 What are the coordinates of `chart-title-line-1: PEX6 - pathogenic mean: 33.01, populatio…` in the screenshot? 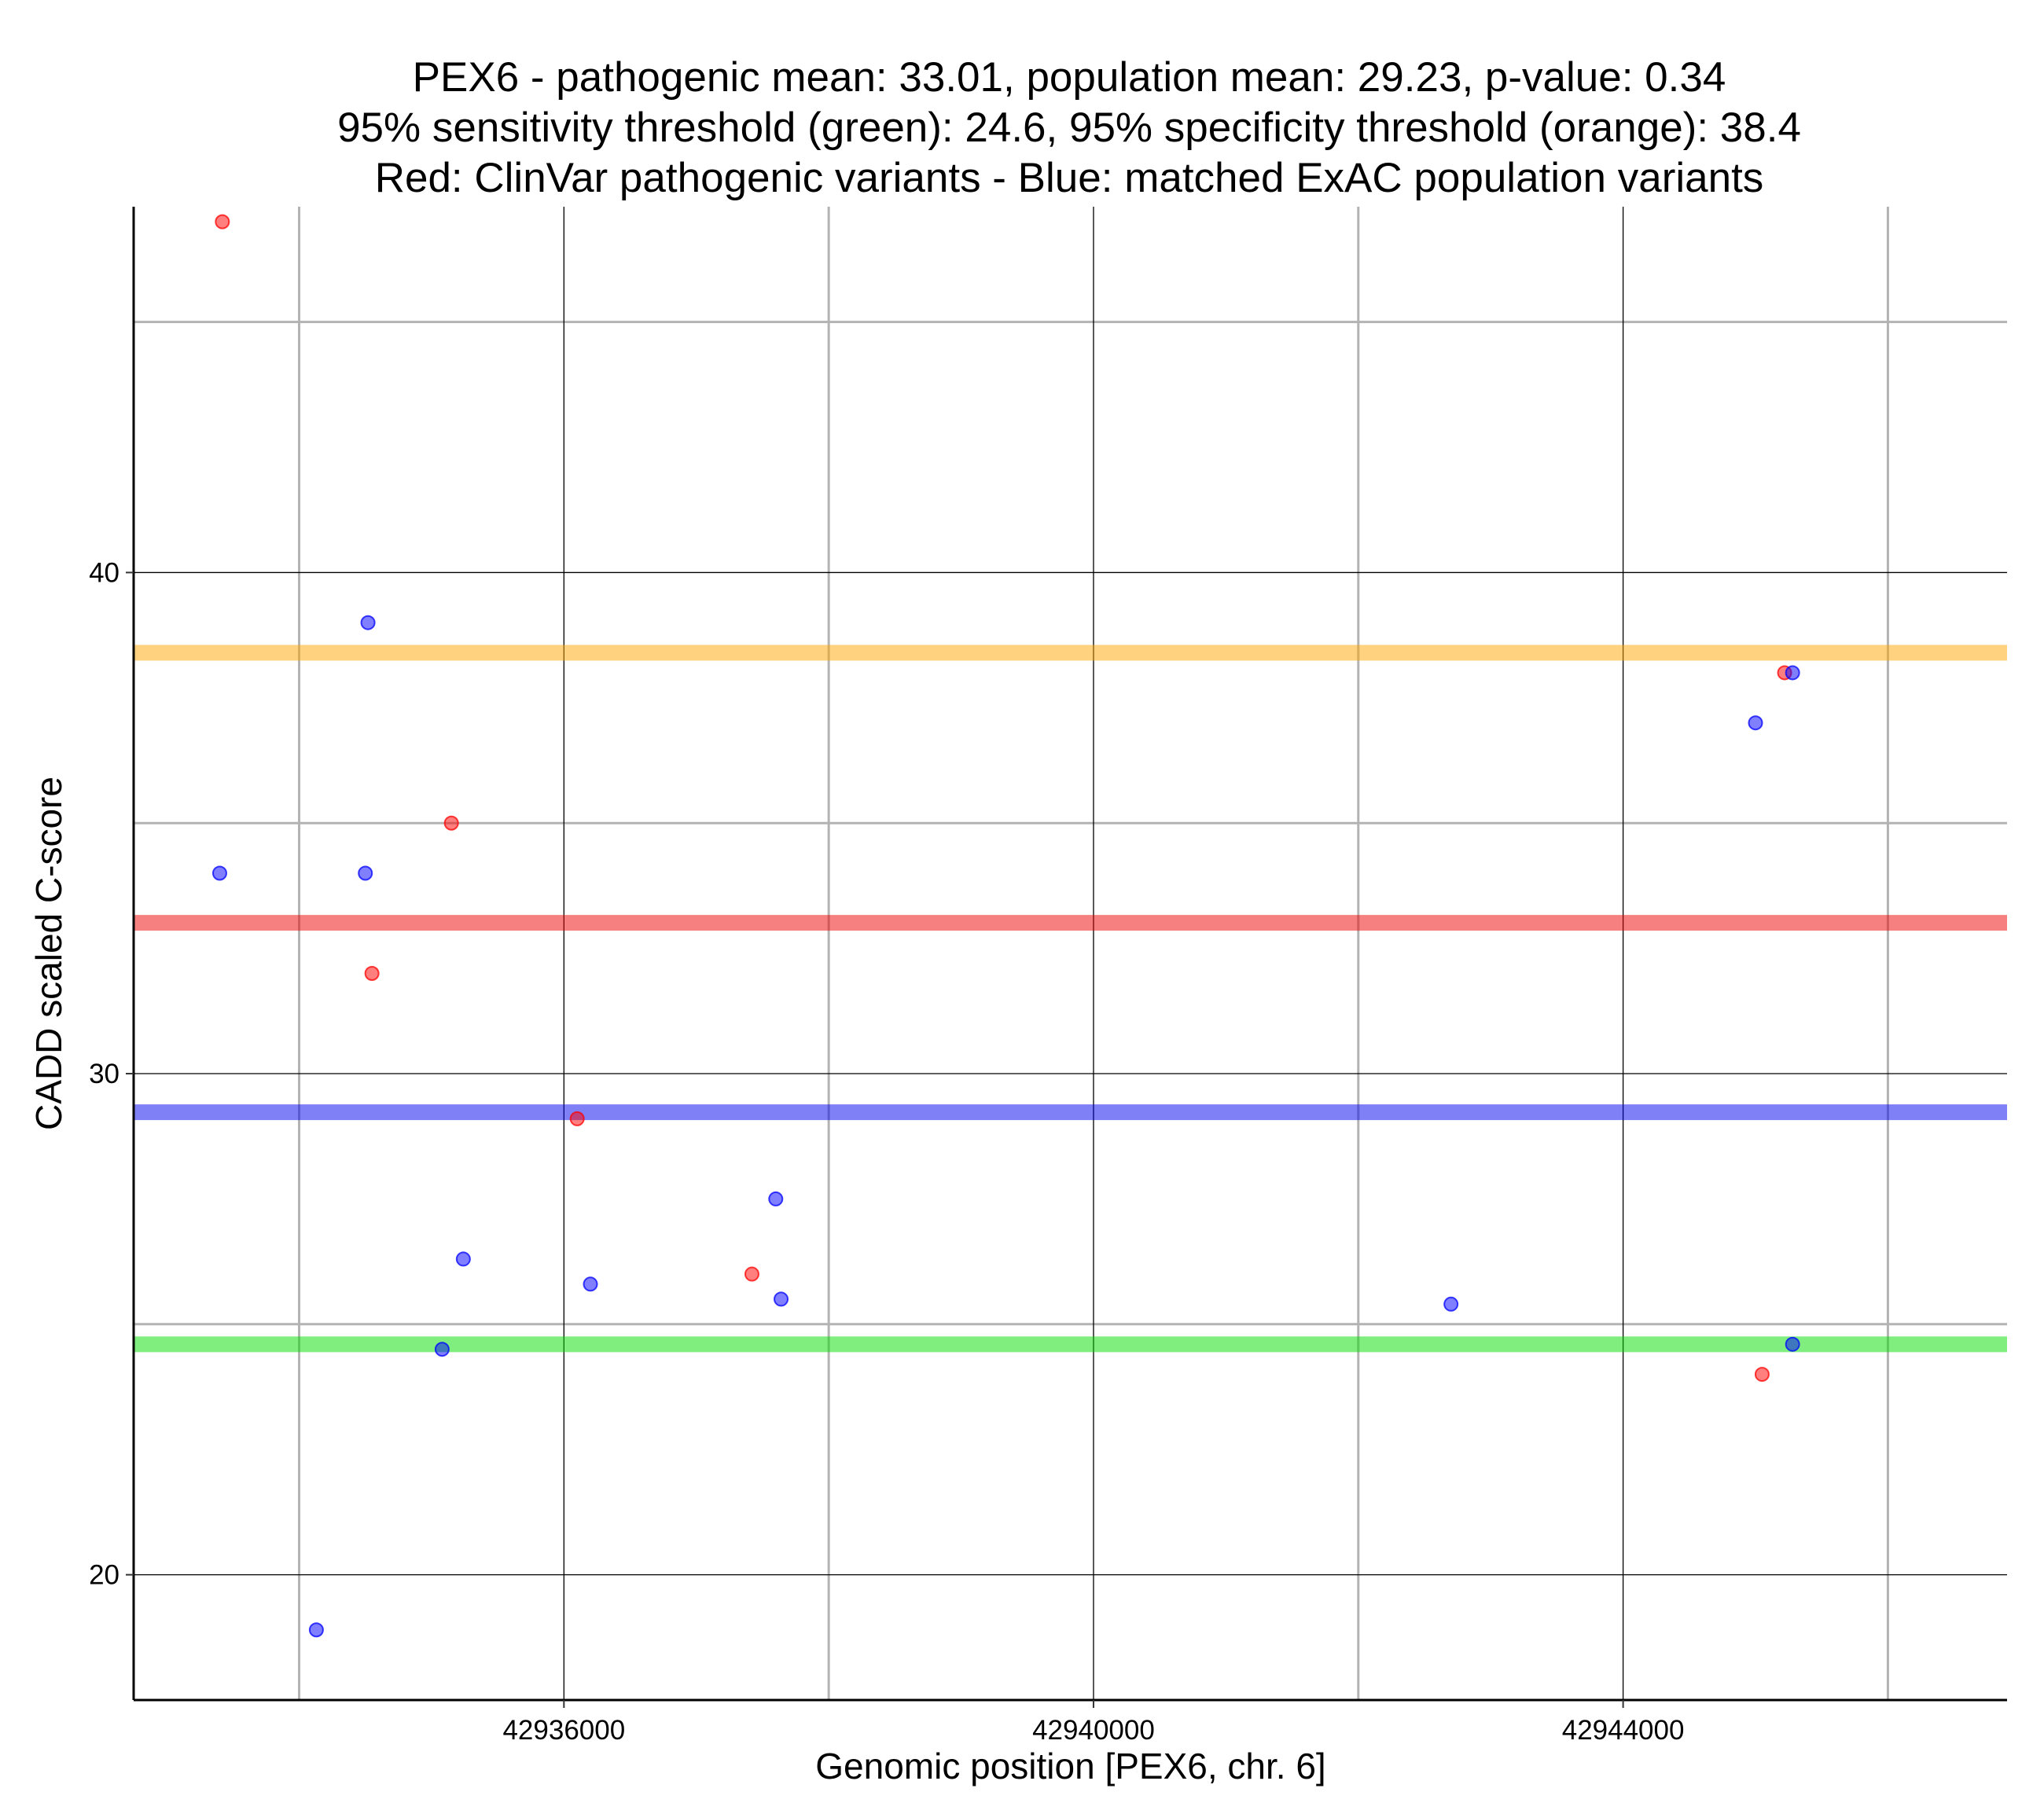 It's located at (1069, 77).